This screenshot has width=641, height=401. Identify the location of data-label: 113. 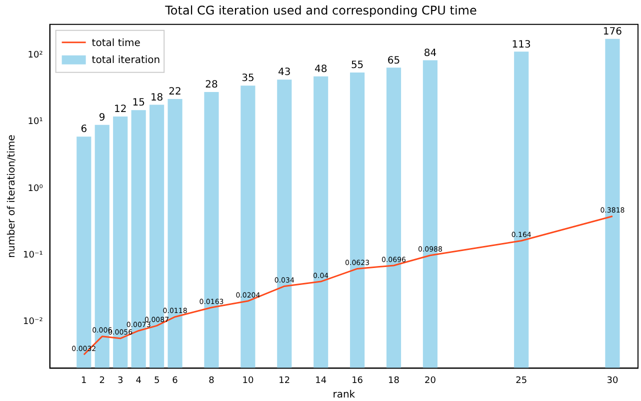
(521, 44).